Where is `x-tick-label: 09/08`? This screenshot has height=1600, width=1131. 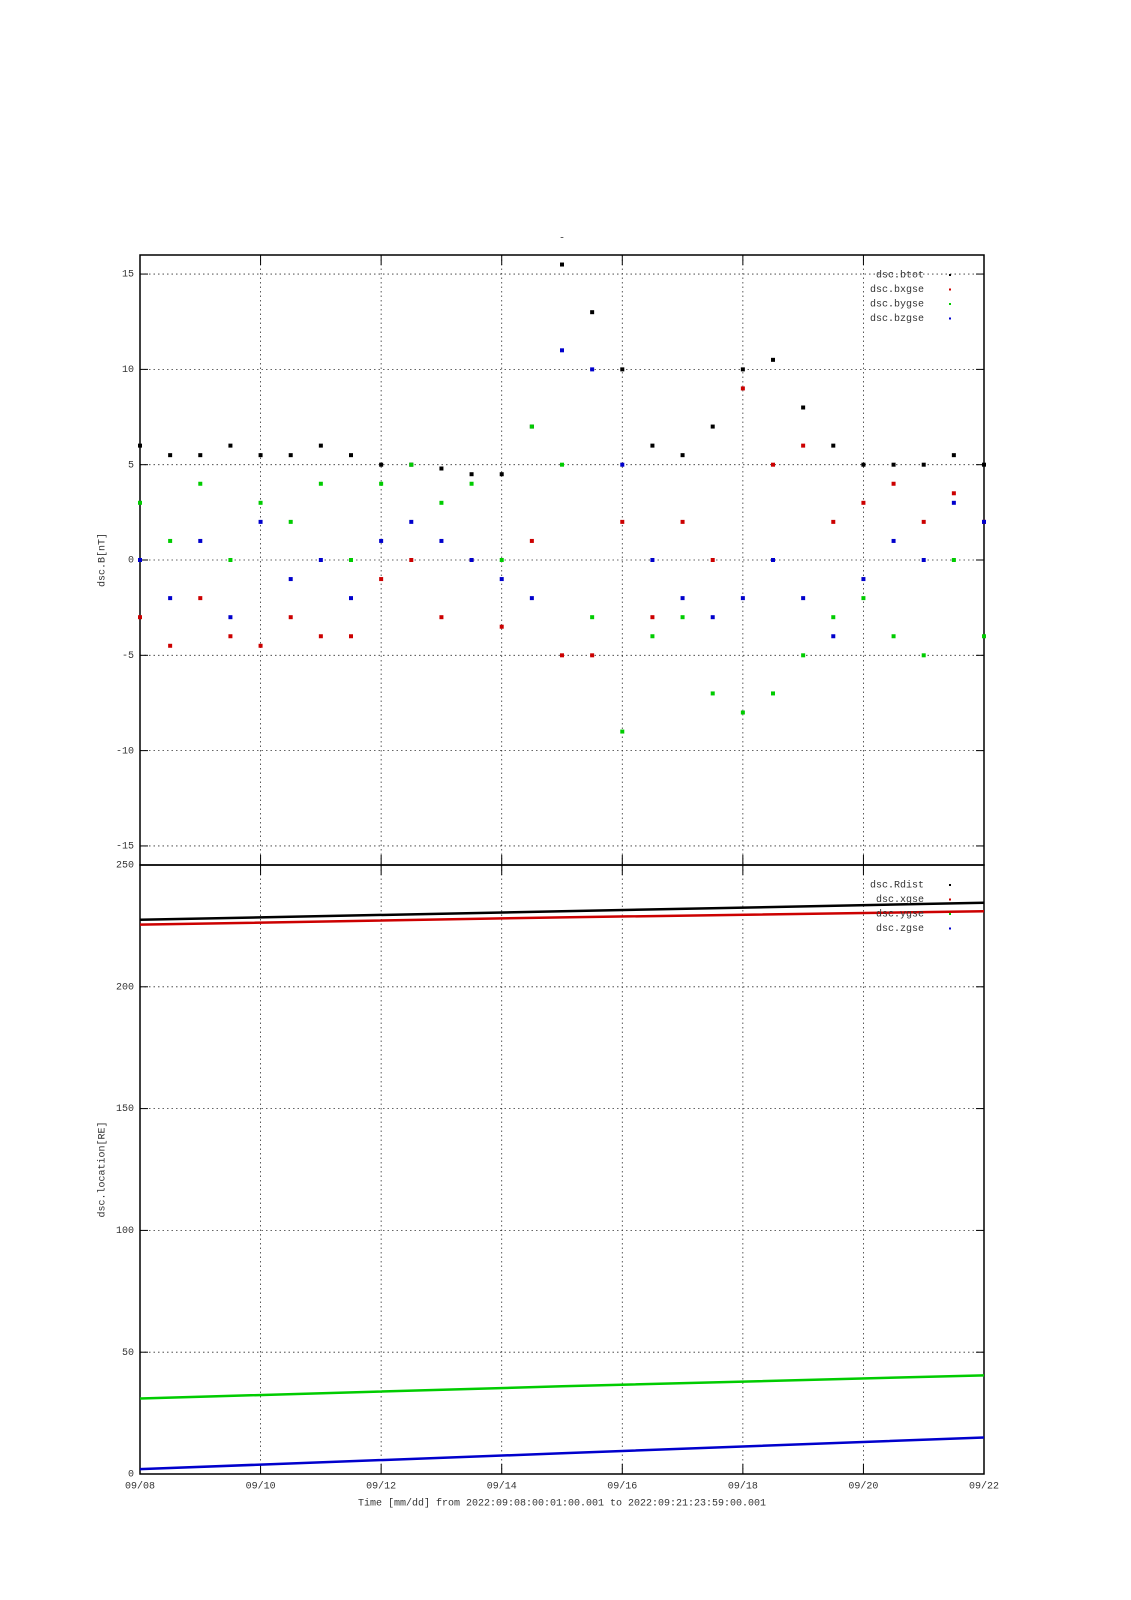 x-tick-label: 09/08 is located at coordinates (140, 1487).